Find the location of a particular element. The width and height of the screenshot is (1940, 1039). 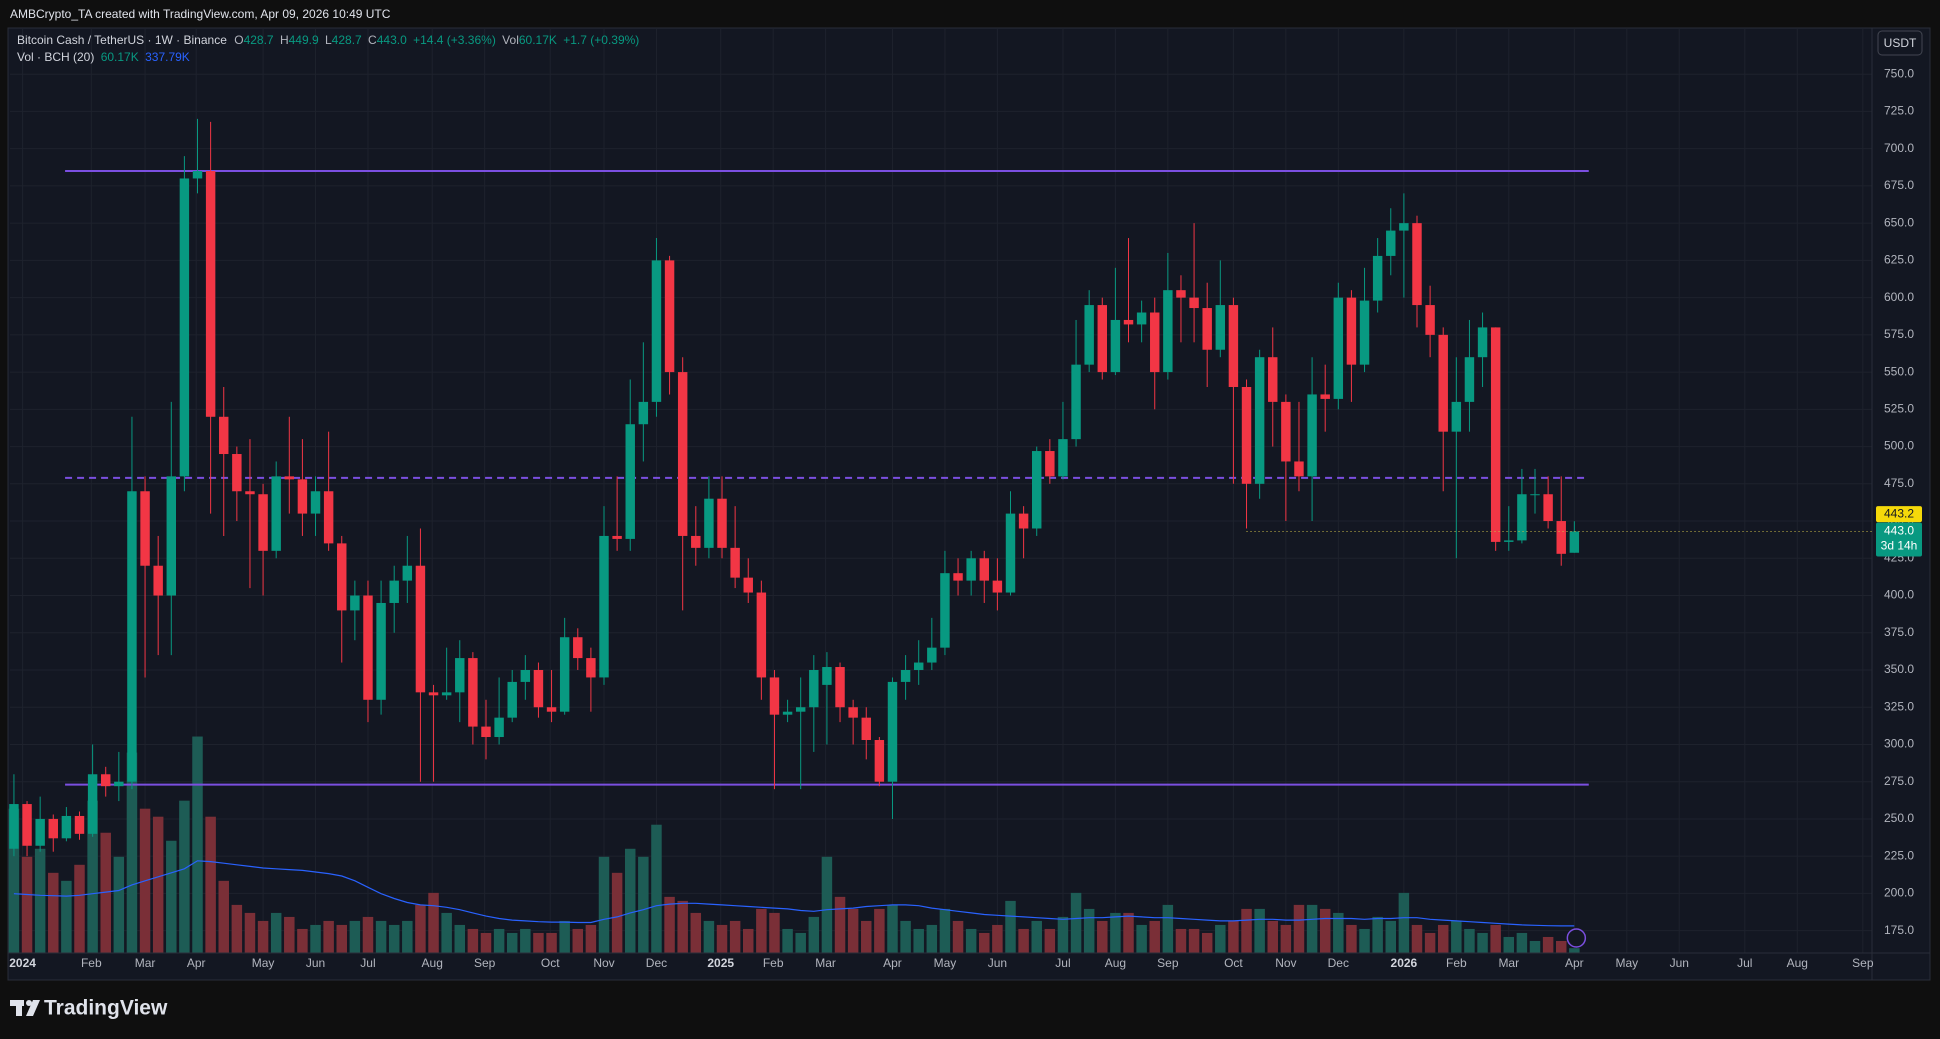

y-tick-label: 300.0 is located at coordinates (1899, 744).